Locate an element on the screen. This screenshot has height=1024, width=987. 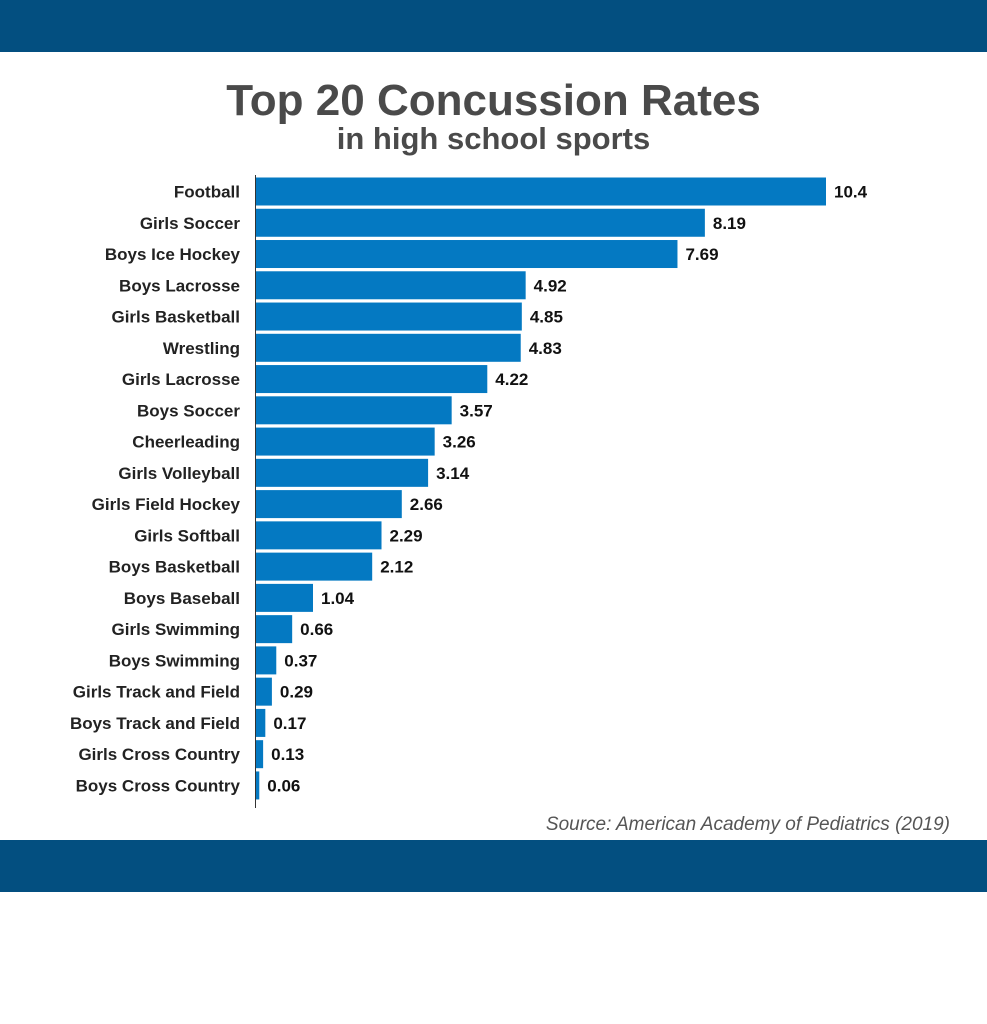
category-label: Boys Lacrosse is located at coordinates (179, 285).